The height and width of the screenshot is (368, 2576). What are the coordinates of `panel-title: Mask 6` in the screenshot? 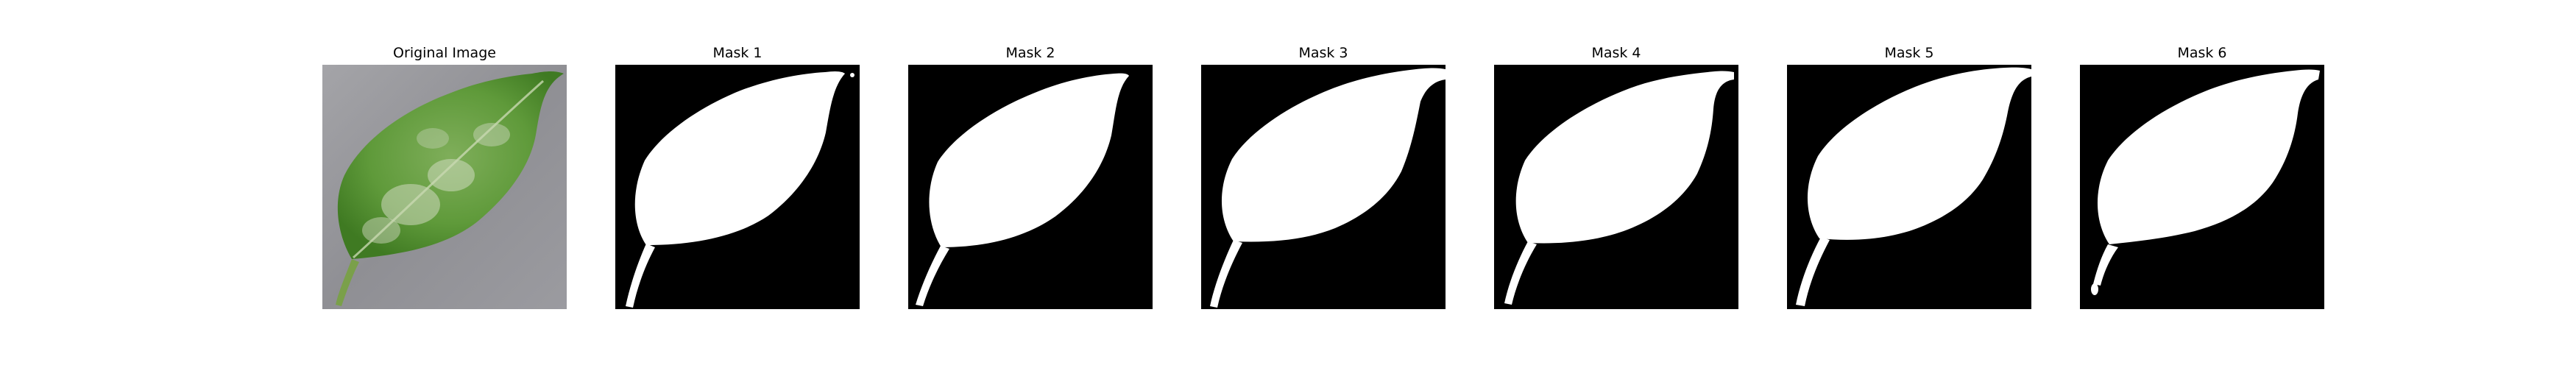 It's located at (2202, 53).